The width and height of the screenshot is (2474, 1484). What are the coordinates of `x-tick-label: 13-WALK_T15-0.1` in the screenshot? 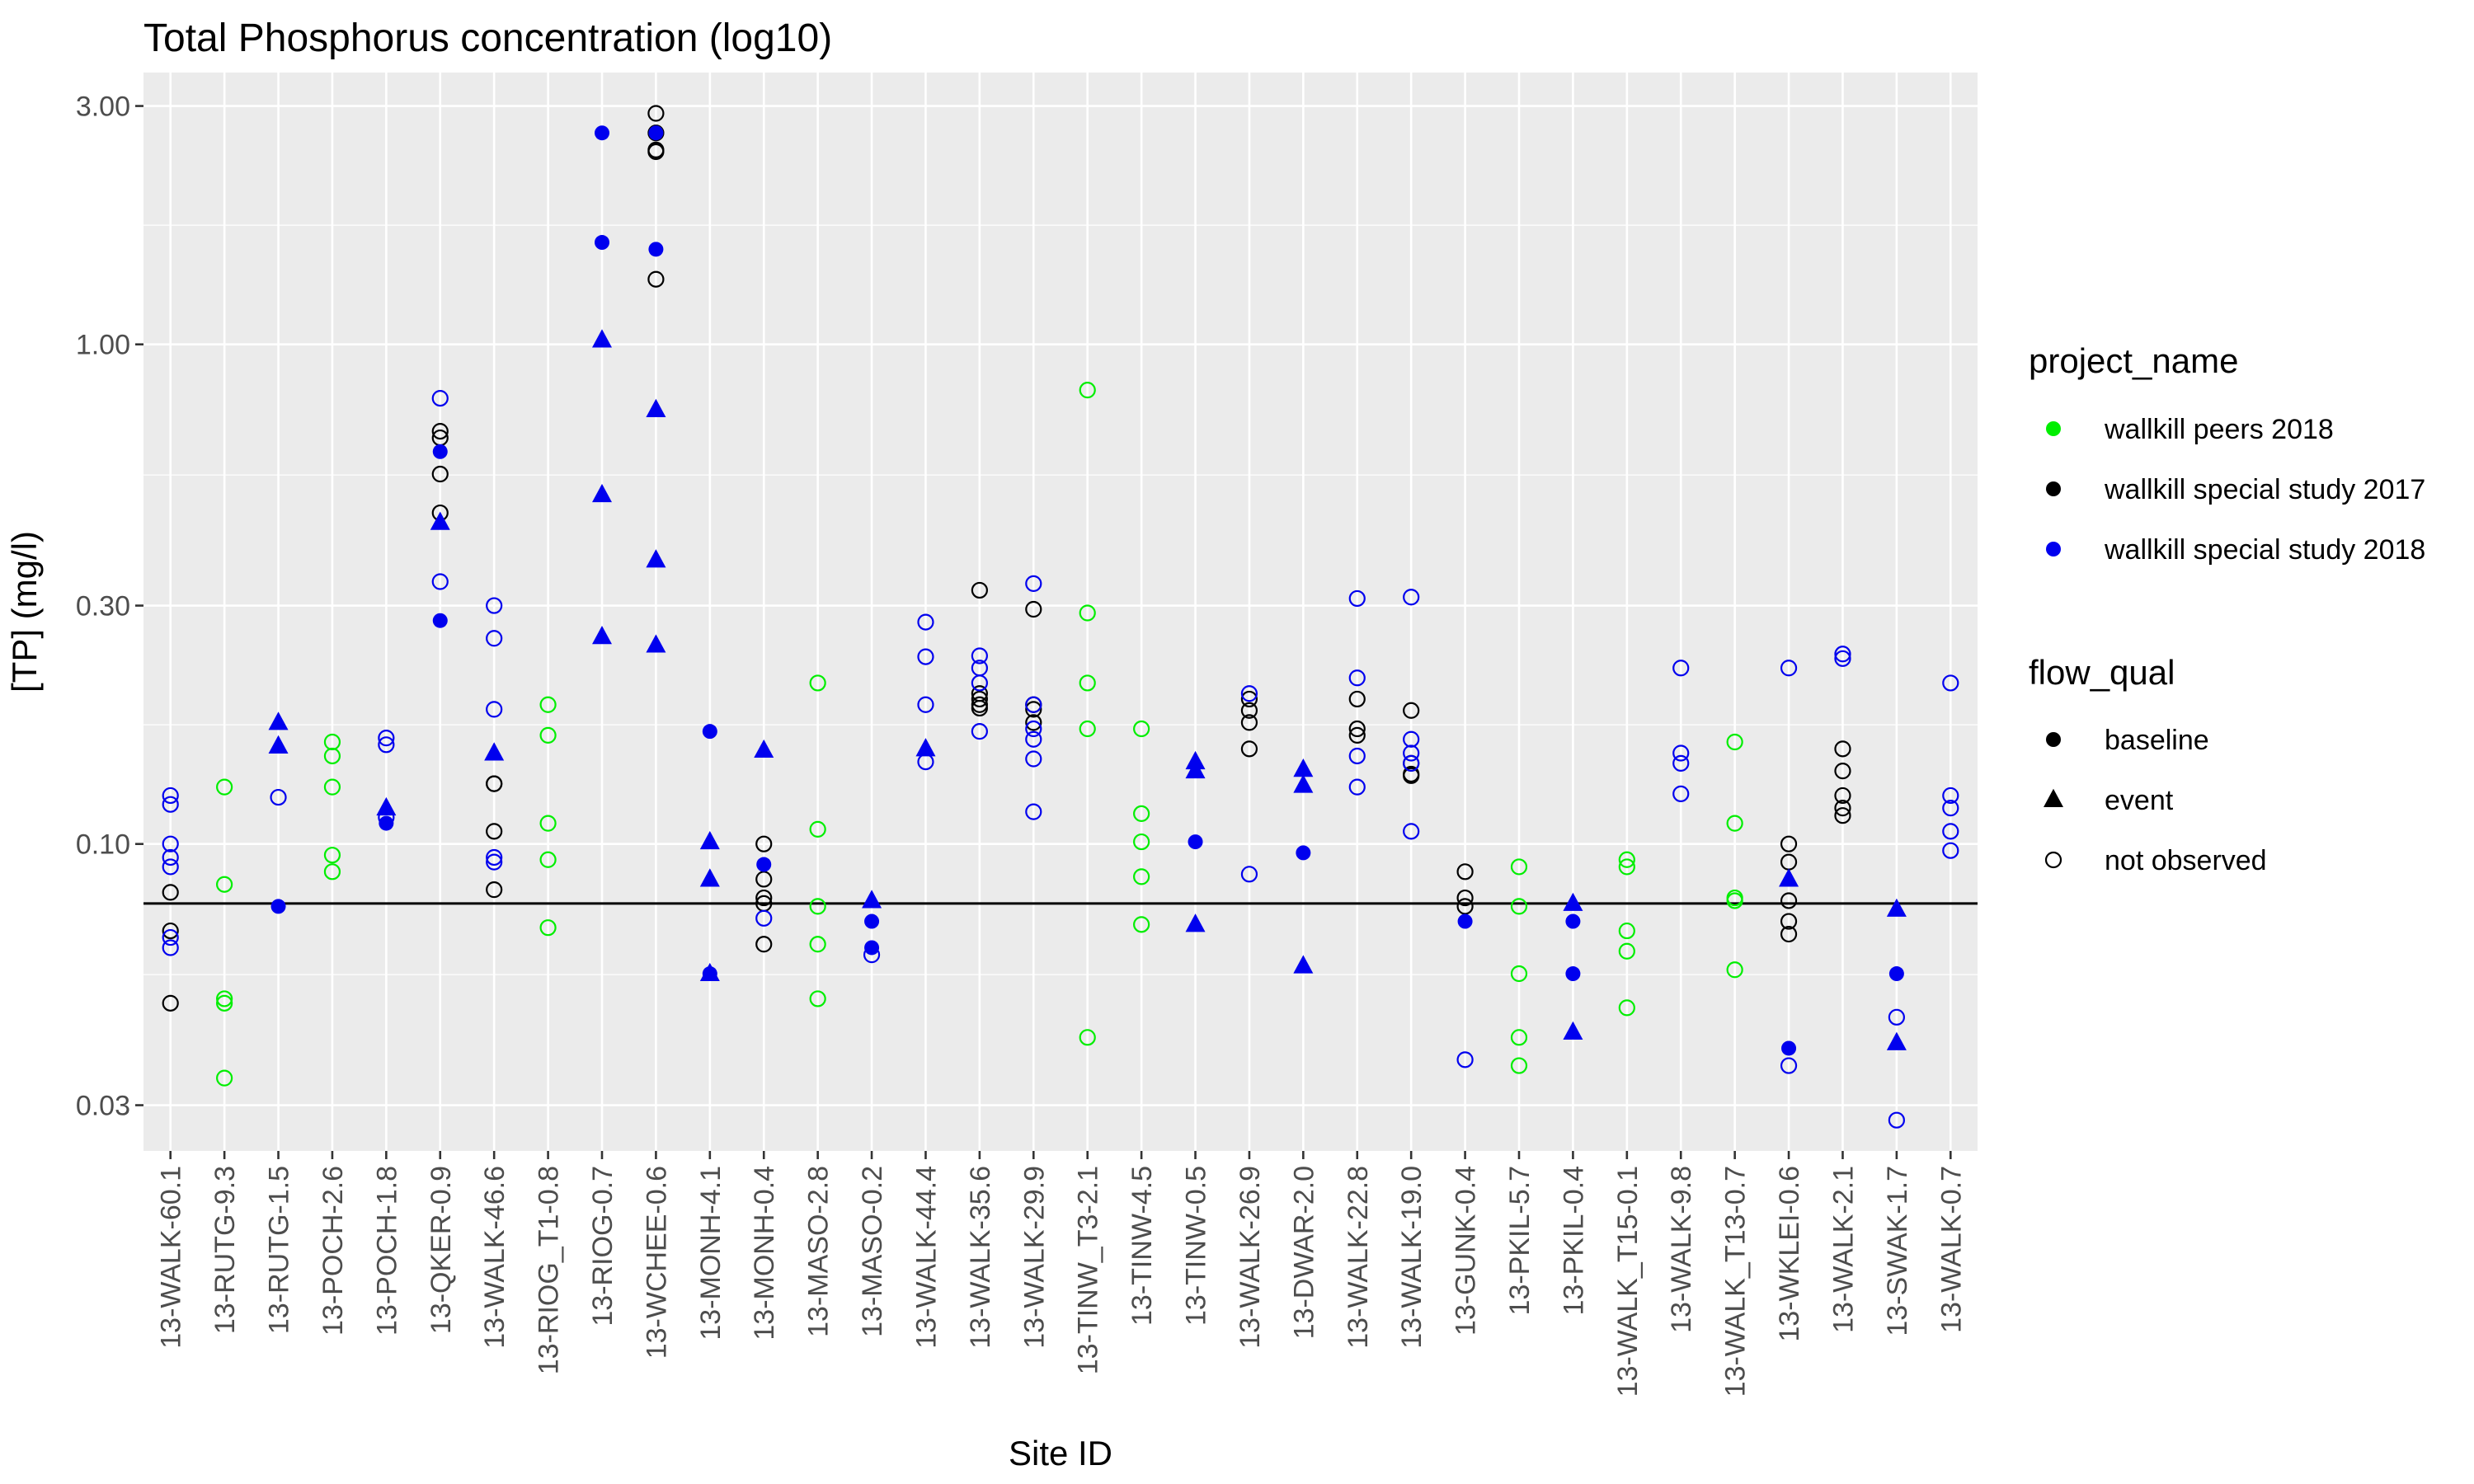 It's located at (1628, 1281).